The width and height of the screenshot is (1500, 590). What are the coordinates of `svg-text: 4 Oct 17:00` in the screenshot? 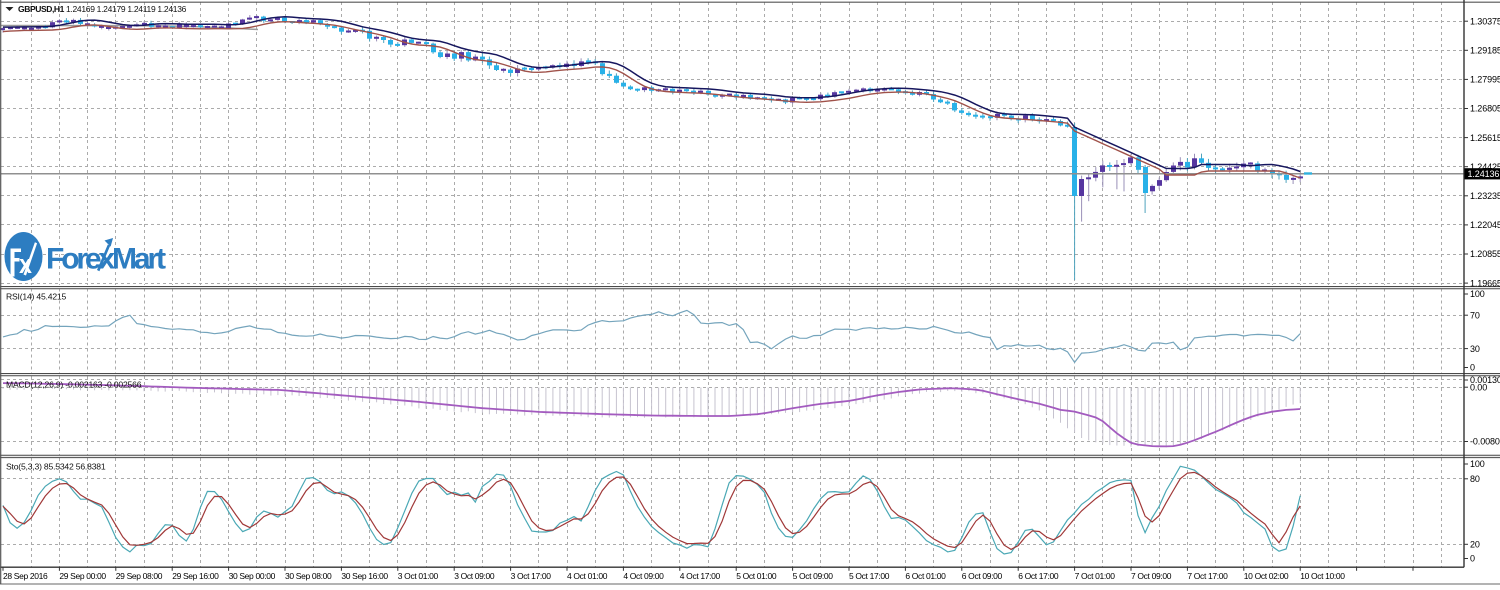 It's located at (700, 576).